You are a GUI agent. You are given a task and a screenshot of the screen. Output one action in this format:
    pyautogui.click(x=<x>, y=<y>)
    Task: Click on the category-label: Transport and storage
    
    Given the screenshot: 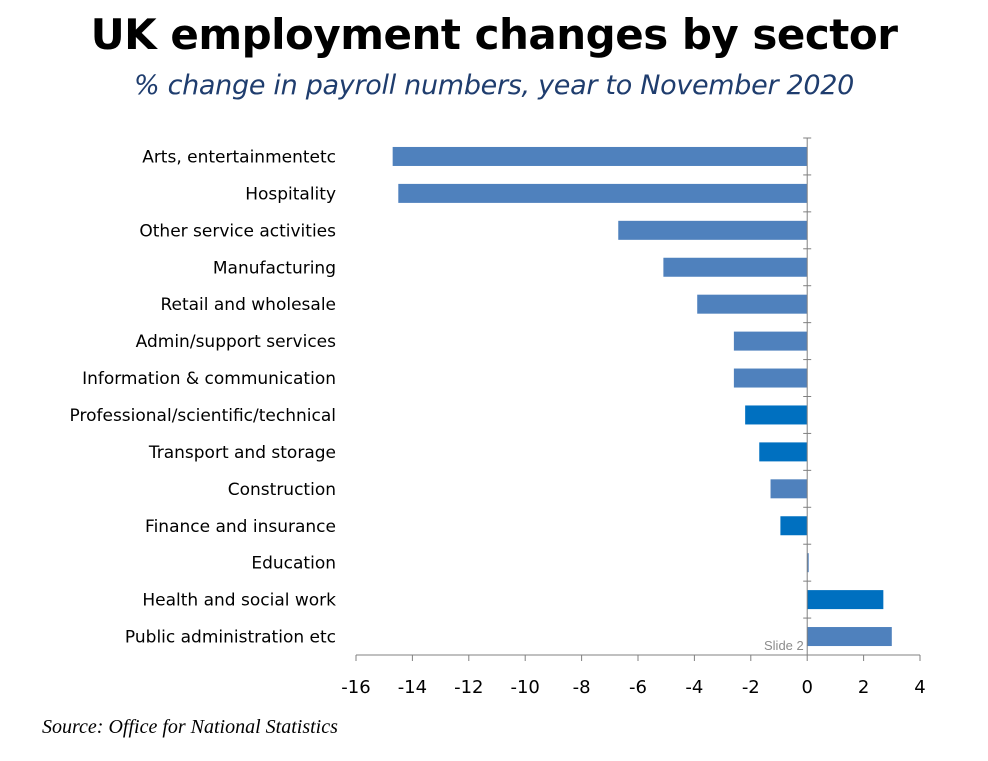 What is the action you would take?
    pyautogui.click(x=242, y=453)
    